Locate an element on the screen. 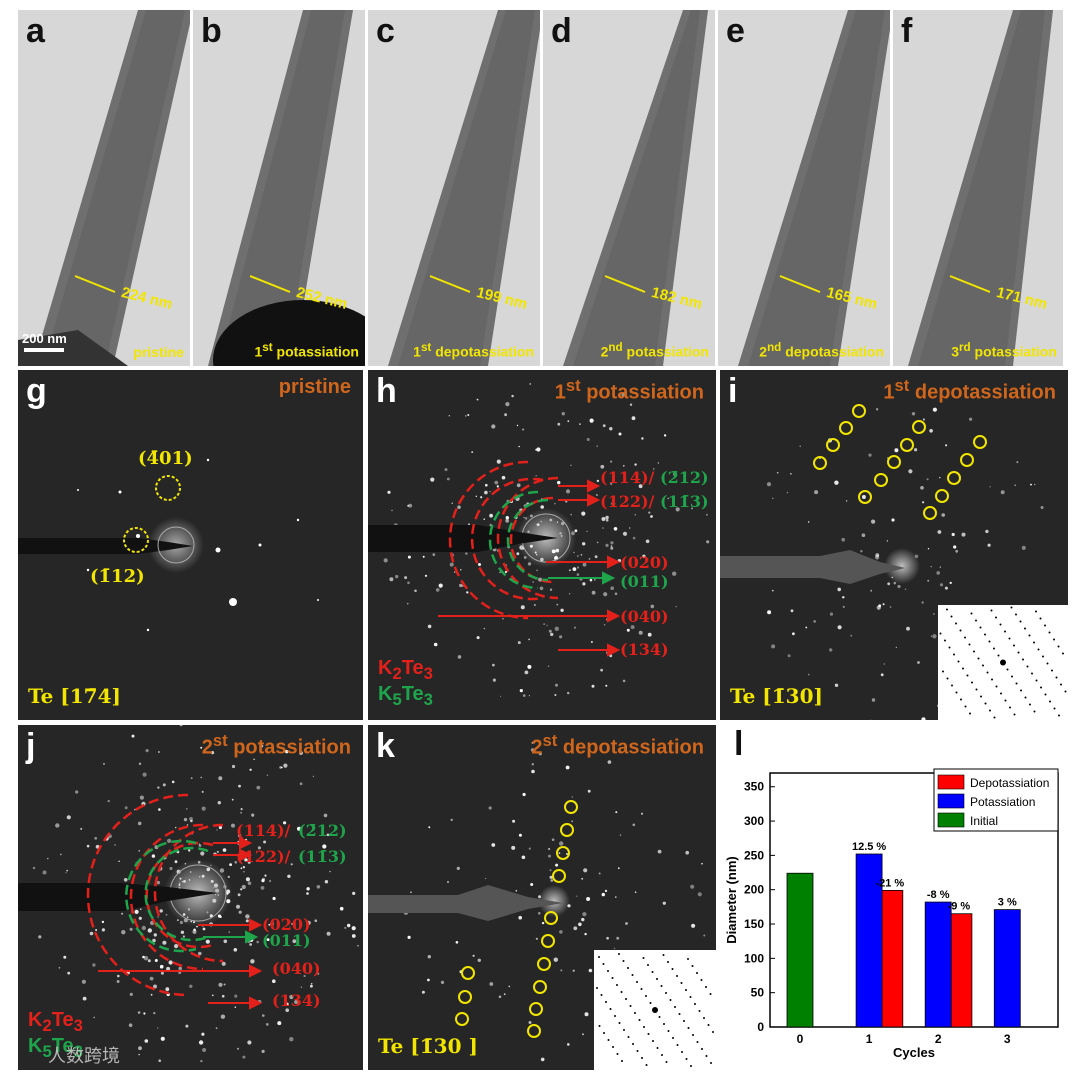 The image size is (1080, 1078). diffraction-pattern-g is located at coordinates (168, 545).